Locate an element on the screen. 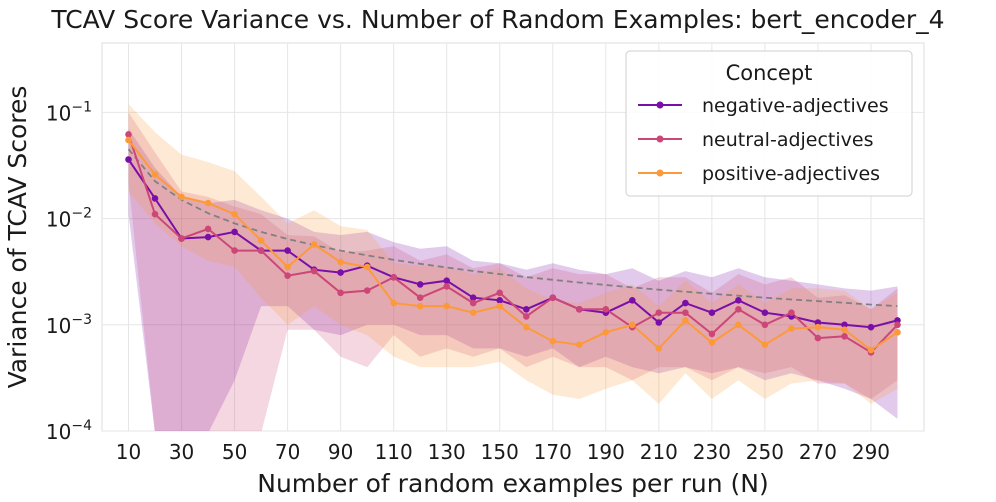 This screenshot has height=502, width=996. x-tick-label: 70 is located at coordinates (287, 452).